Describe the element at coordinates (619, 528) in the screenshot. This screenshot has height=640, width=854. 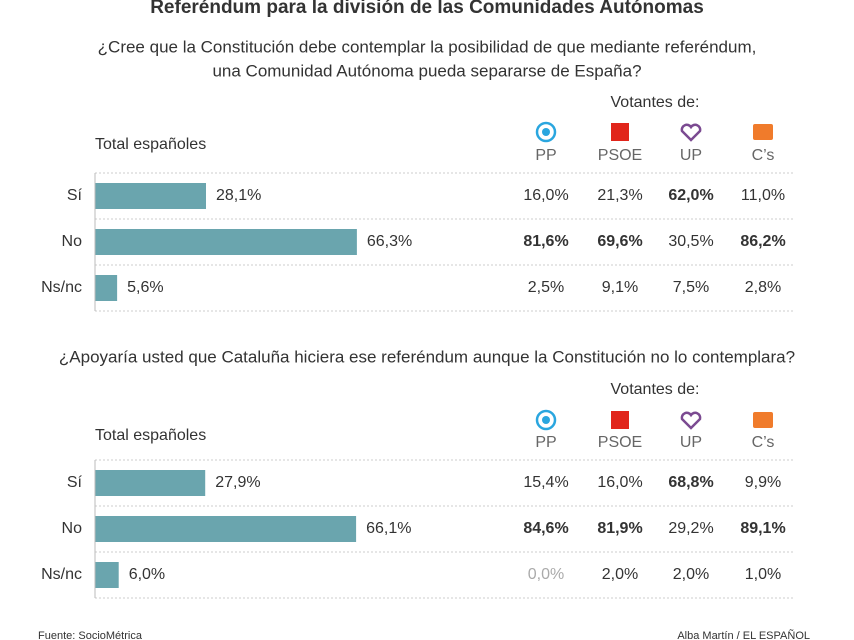
I see `party-value: 81,9%` at that location.